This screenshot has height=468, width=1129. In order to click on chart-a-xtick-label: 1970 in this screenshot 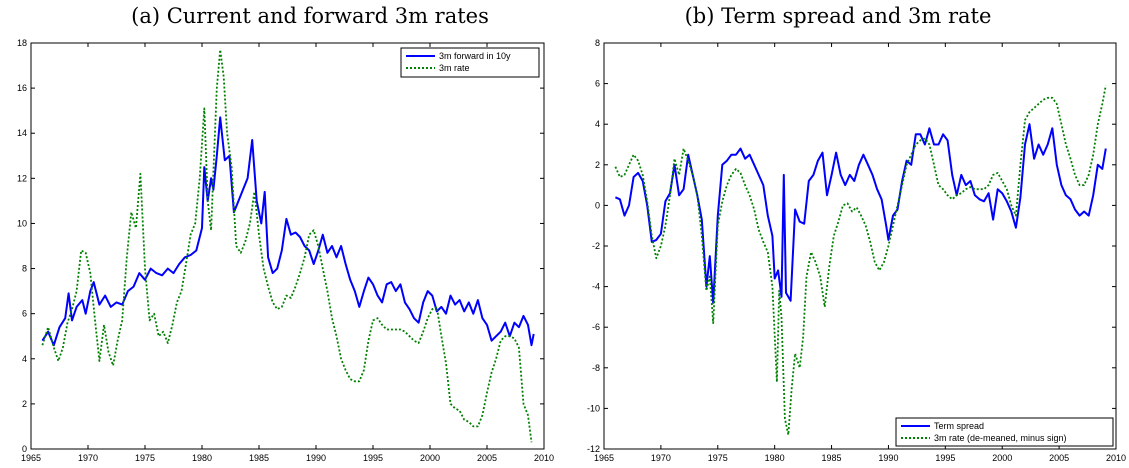, I will do `click(88, 458)`.